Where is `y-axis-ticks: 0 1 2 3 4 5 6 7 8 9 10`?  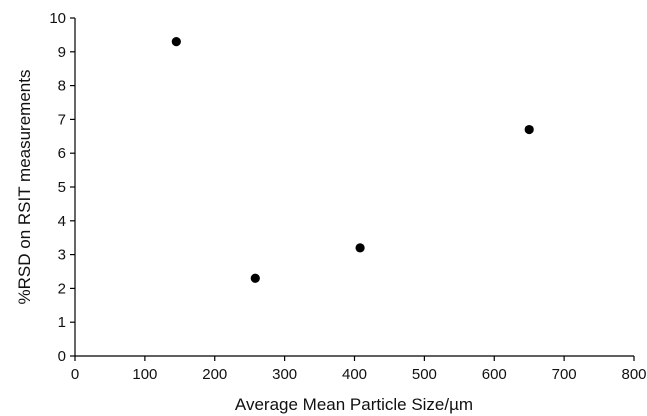
y-axis-ticks: 0 1 2 3 4 5 6 7 8 9 10 is located at coordinates (62, 187).